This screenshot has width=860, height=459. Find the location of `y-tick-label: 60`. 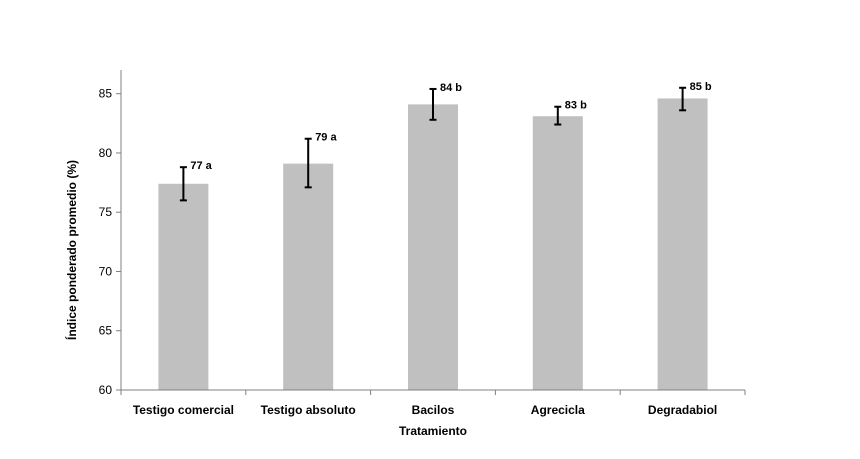

y-tick-label: 60 is located at coordinates (106, 390).